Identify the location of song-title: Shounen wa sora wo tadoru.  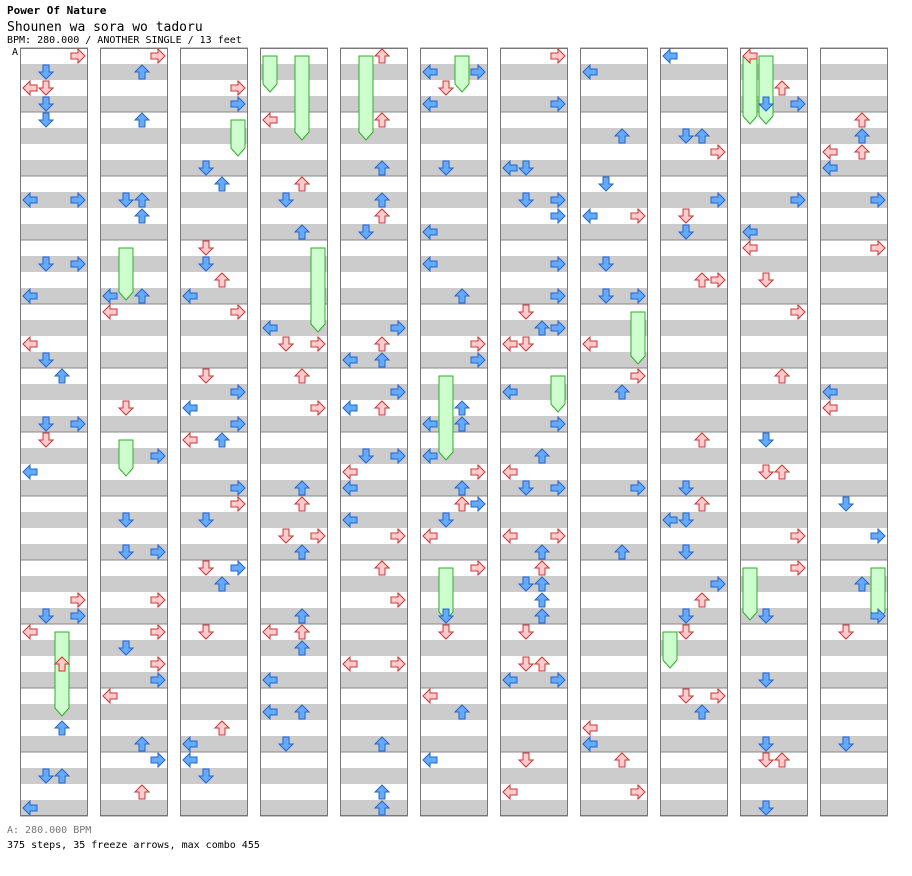
(105, 27).